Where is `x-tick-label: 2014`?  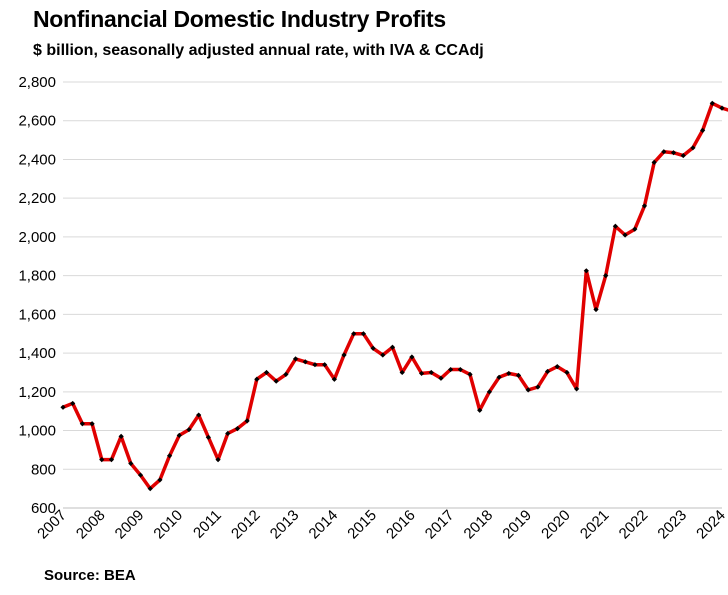 x-tick-label: 2014 is located at coordinates (324, 525).